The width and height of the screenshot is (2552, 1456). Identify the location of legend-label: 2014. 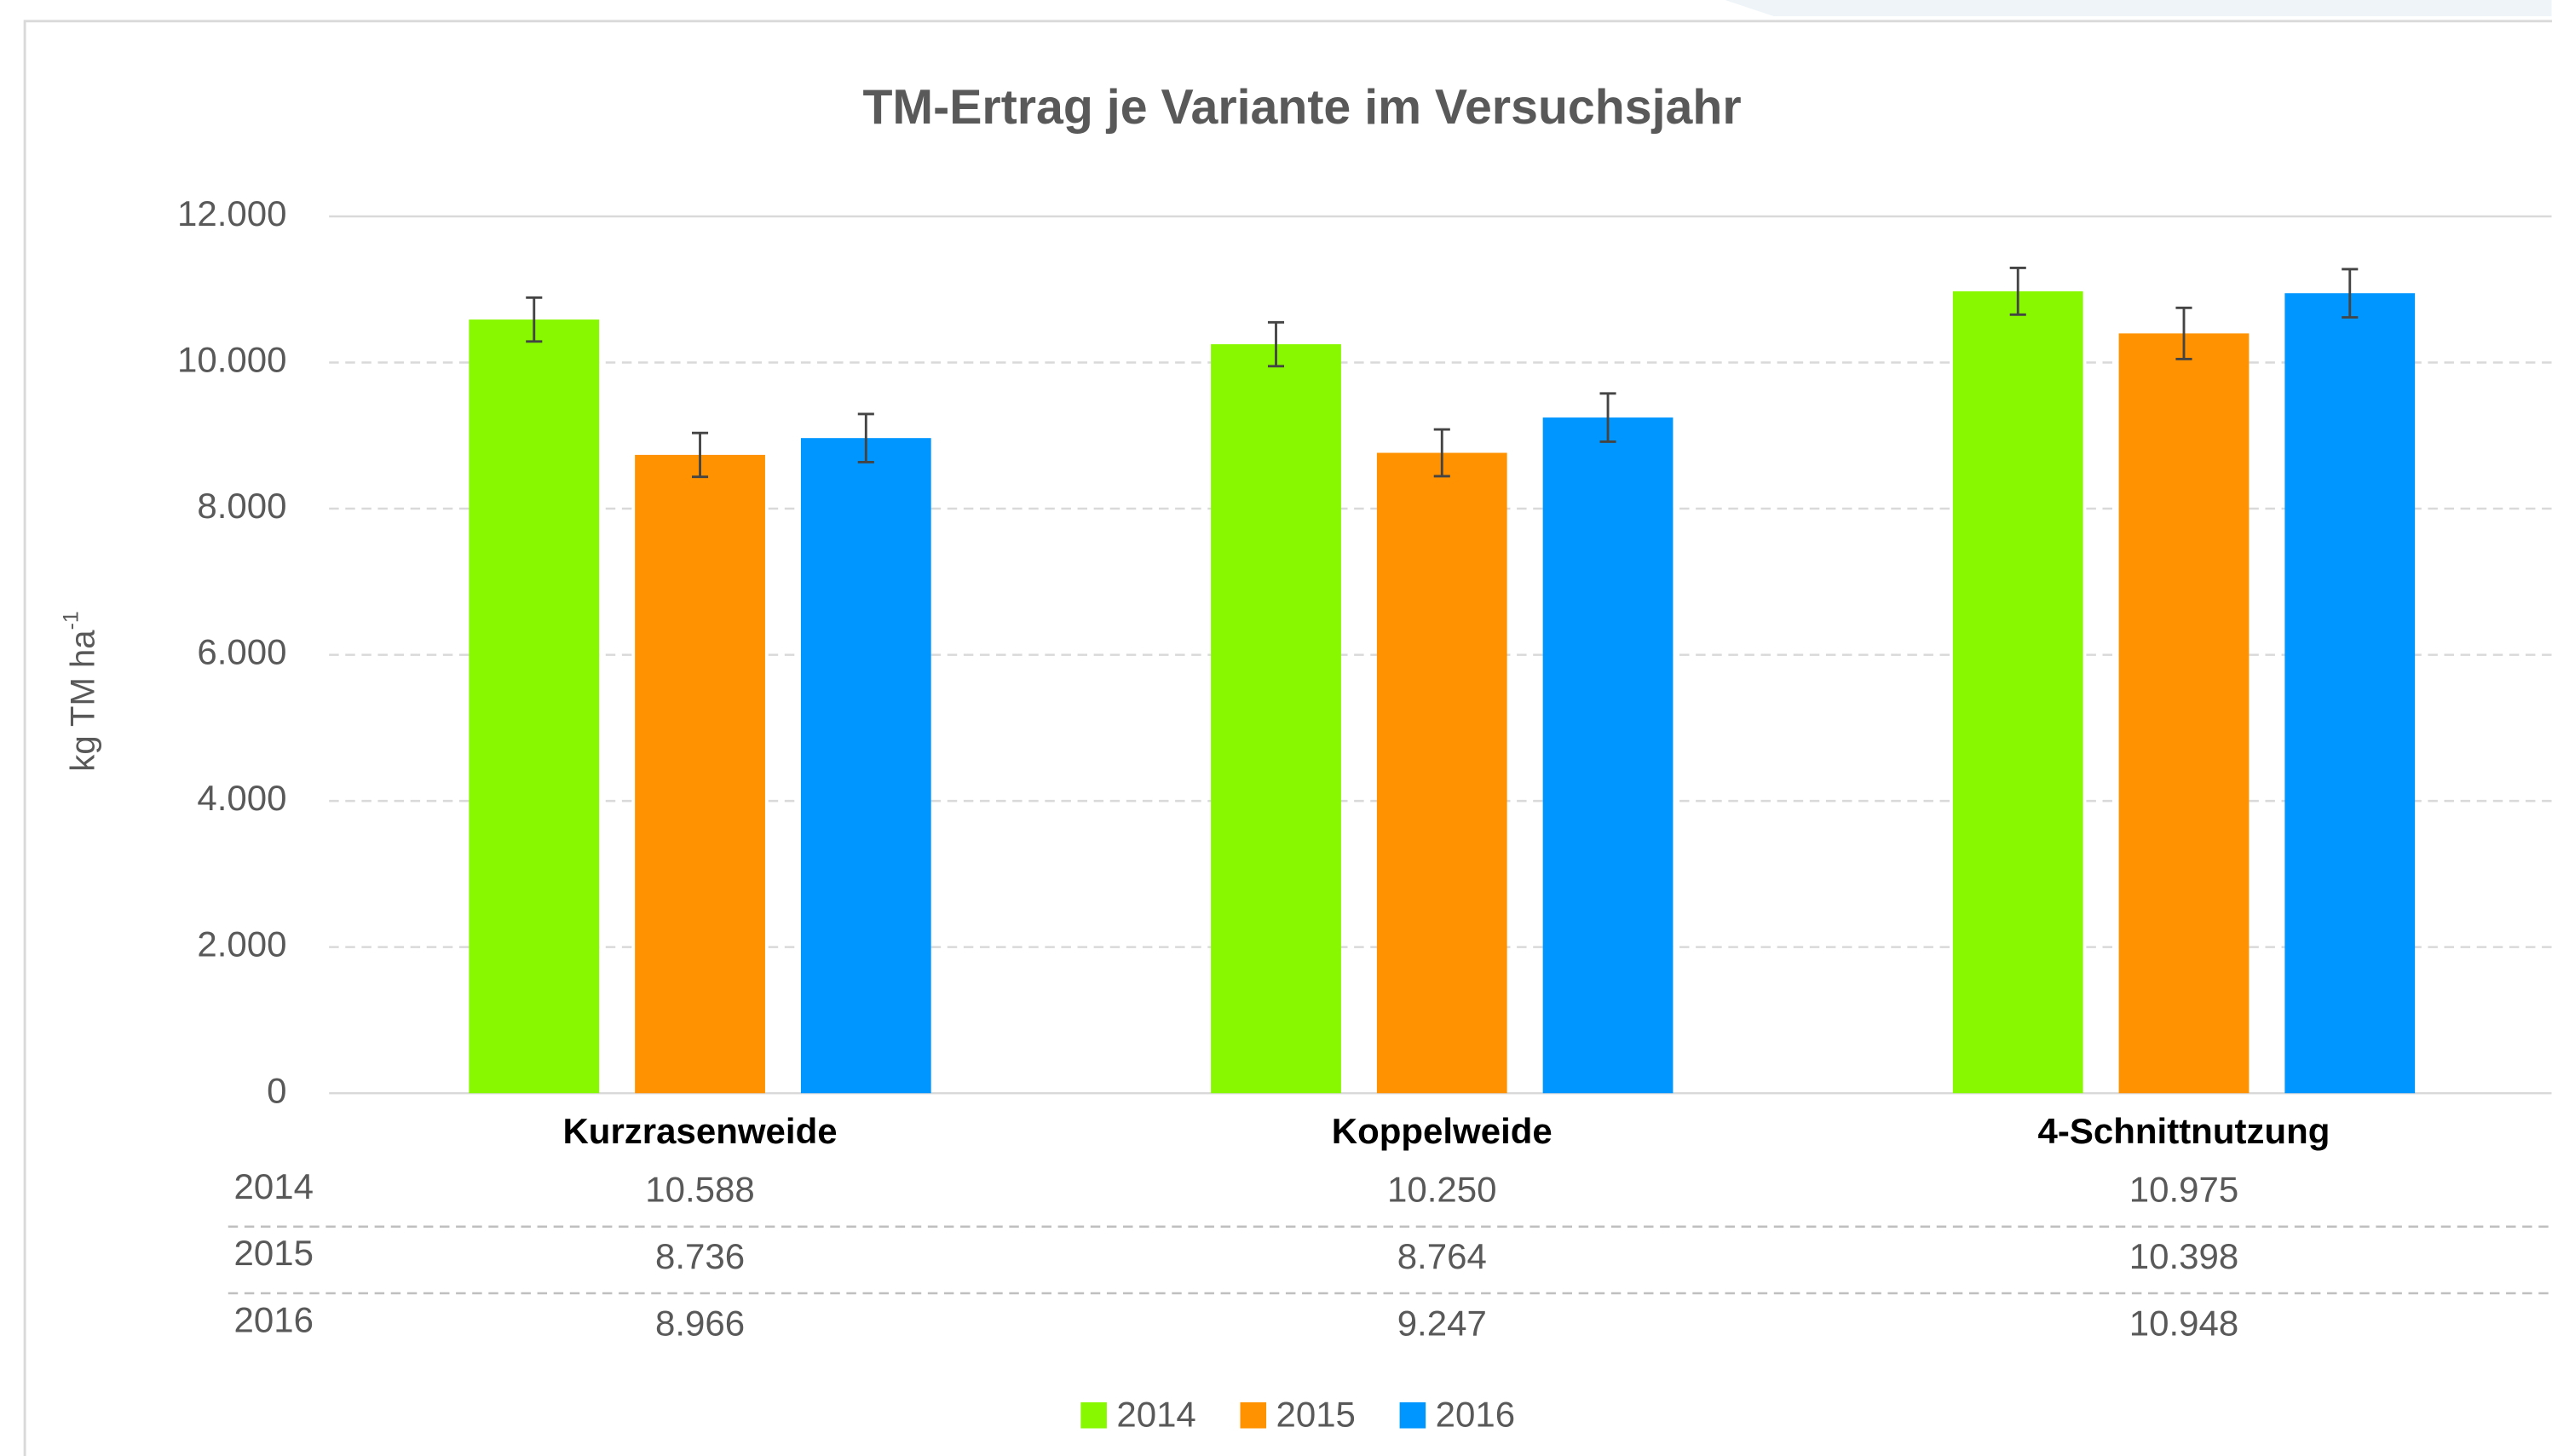
(1155, 1414).